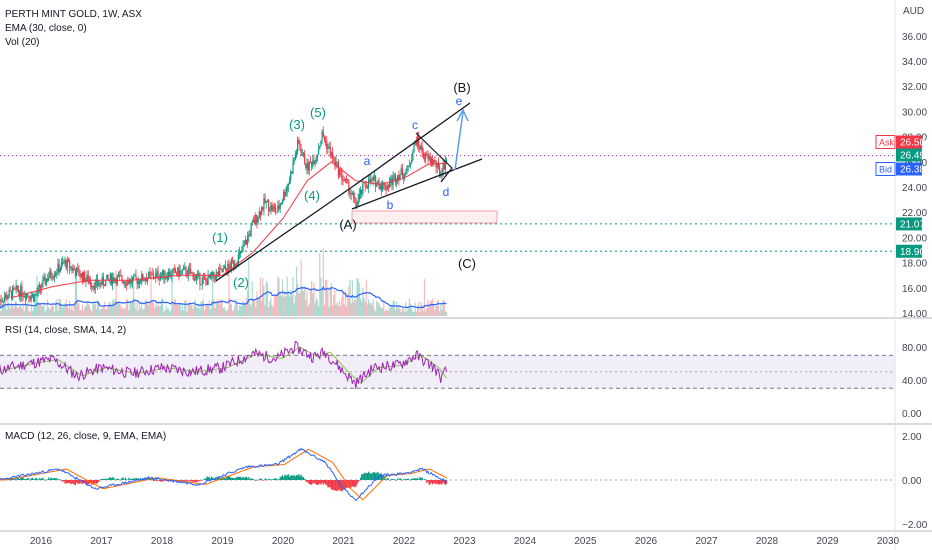 This screenshot has height=550, width=932. What do you see at coordinates (447, 364) in the screenshot?
I see `rsi-panel` at bounding box center [447, 364].